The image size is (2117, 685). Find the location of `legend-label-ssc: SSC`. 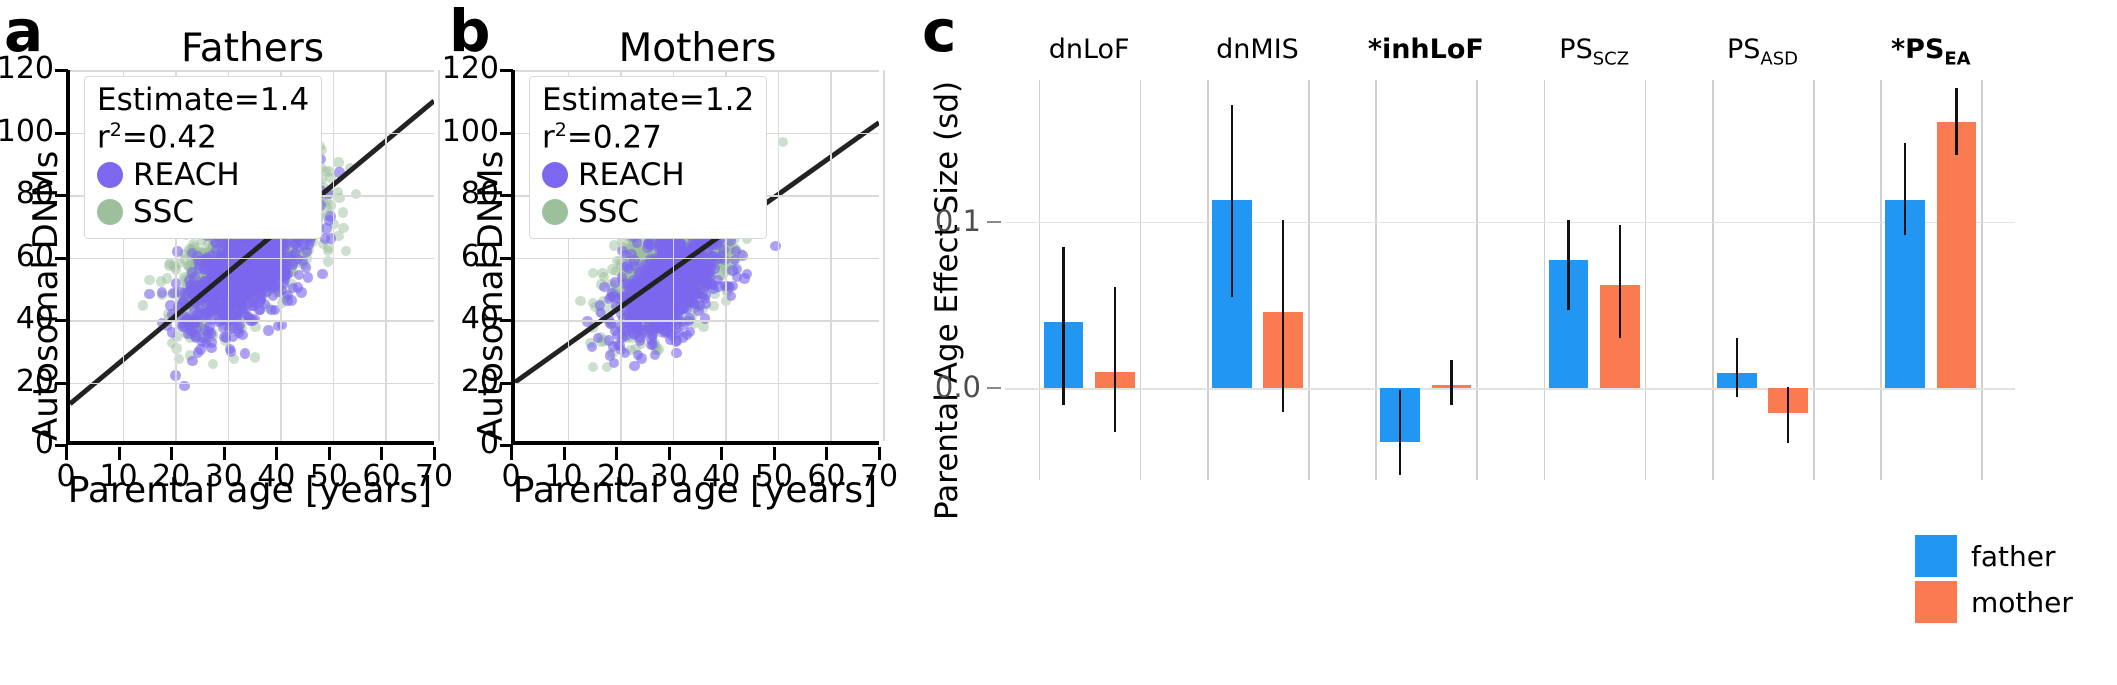

legend-label-ssc: SSC is located at coordinates (609, 212).